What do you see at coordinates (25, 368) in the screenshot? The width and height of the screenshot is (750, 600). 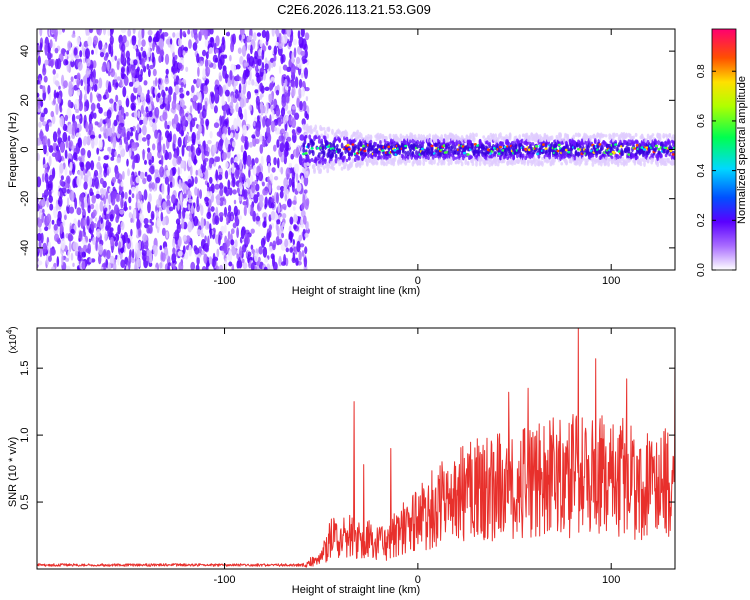 I see `y-tick-label: 1.5` at bounding box center [25, 368].